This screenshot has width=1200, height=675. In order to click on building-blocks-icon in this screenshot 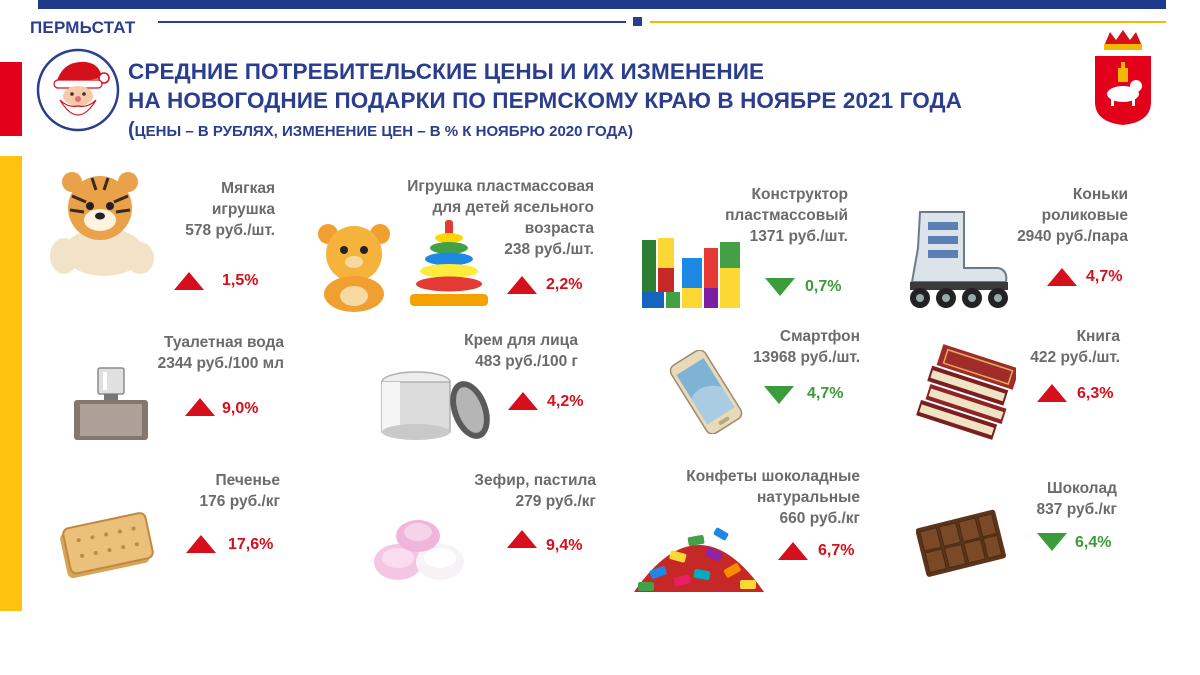, I will do `click(691, 273)`.